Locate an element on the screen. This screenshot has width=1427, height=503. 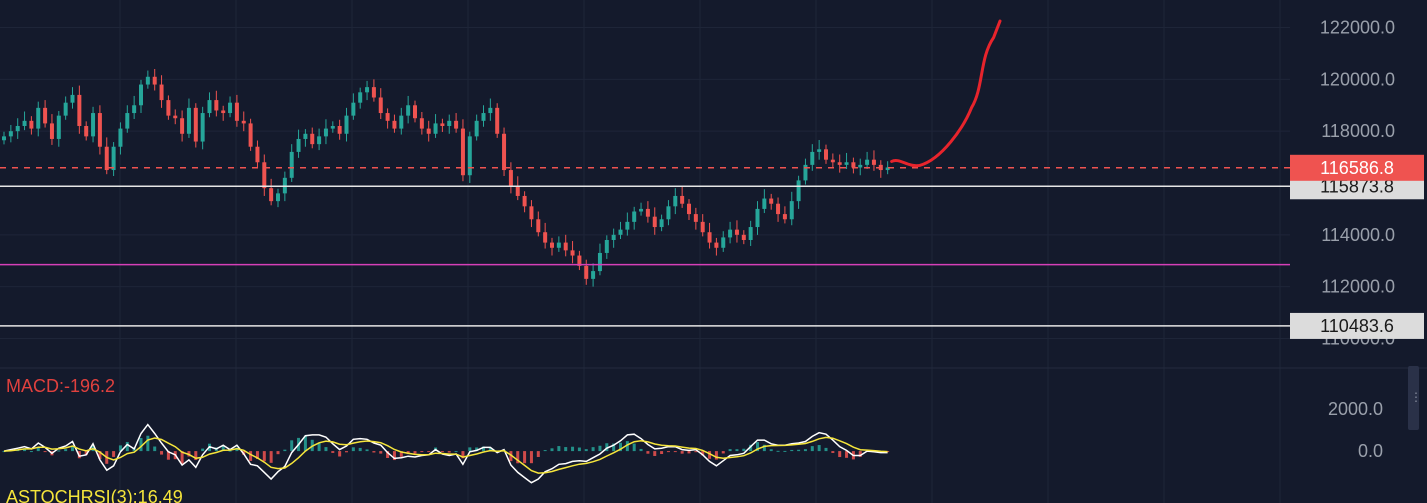
drawn-projection-path is located at coordinates (946, 93).